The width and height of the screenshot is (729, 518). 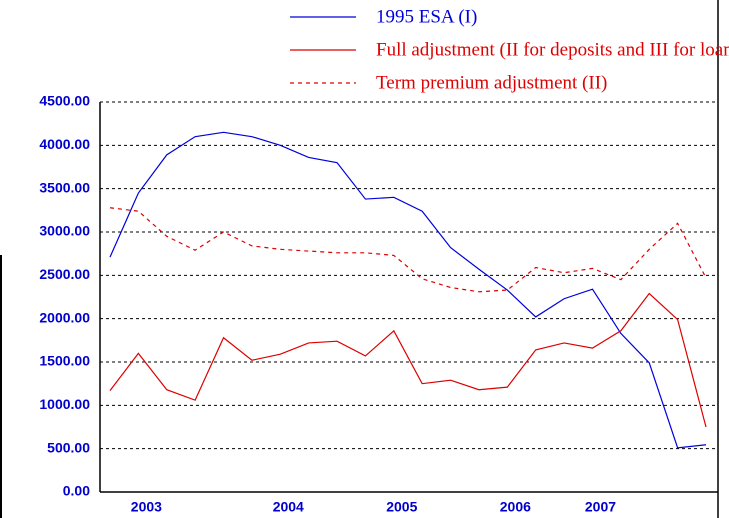 I want to click on x-tick-label: 2006, so click(x=515, y=507).